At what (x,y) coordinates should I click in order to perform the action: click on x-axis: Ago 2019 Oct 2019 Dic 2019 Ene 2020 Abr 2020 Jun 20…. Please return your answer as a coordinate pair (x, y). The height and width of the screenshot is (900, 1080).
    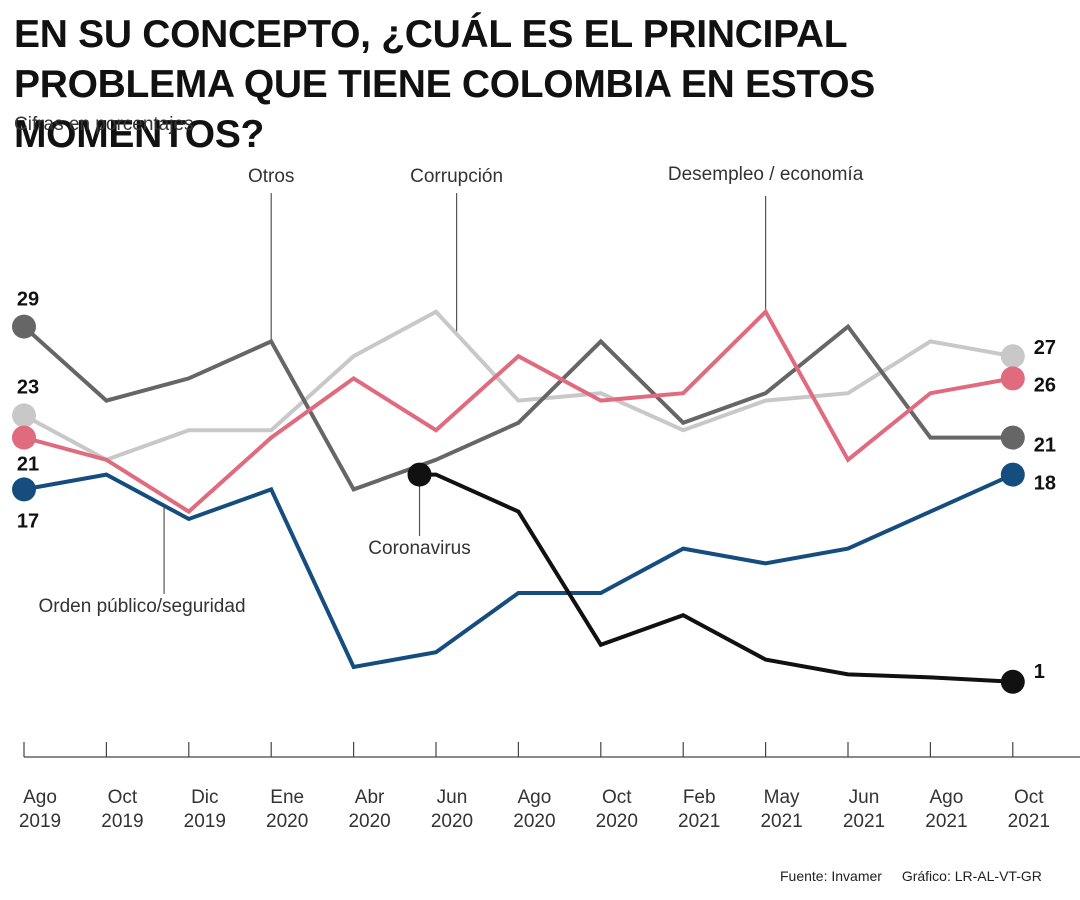
    Looking at the image, I should click on (549, 787).